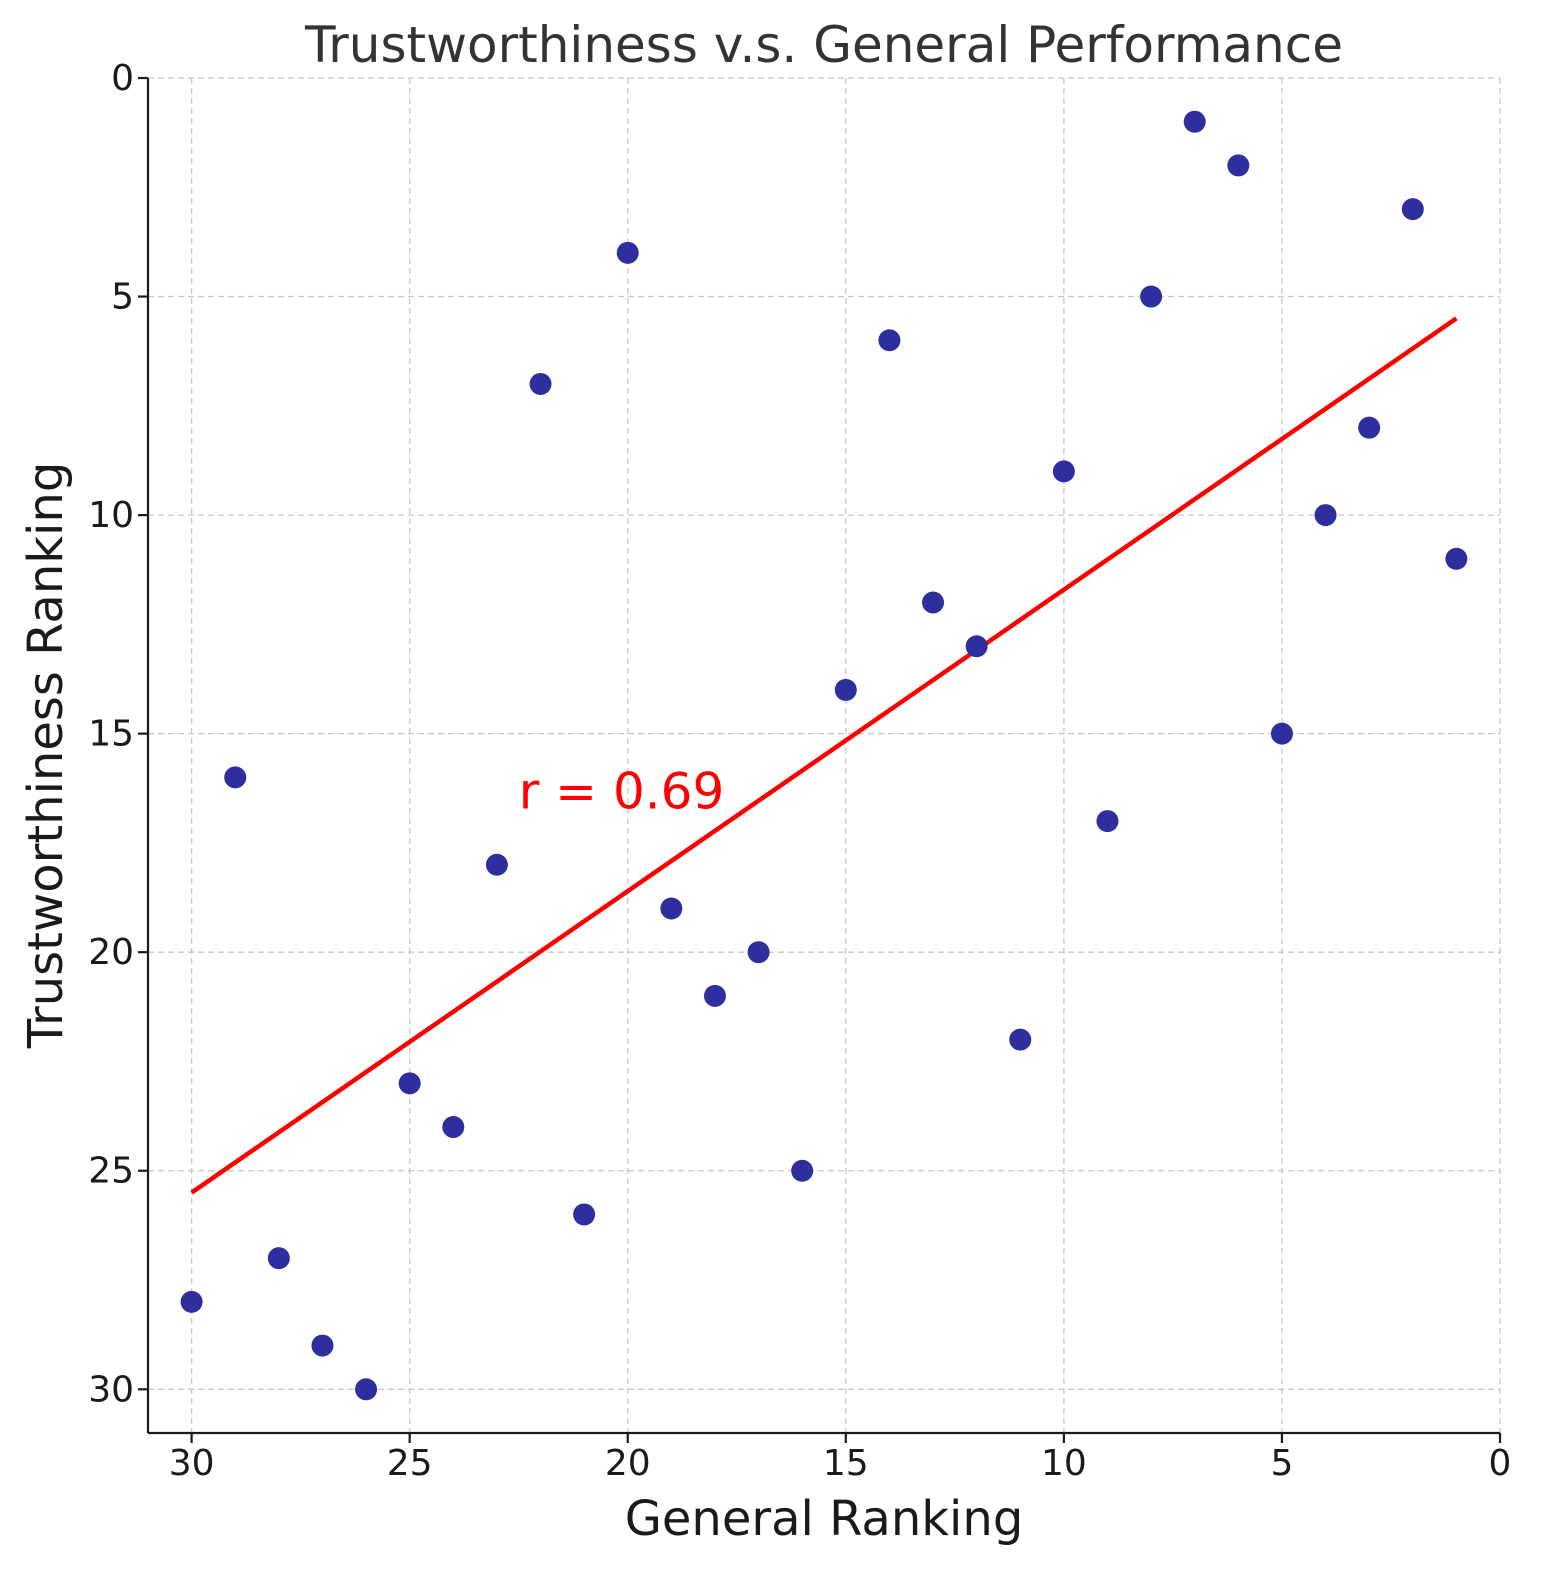 This screenshot has height=1580, width=1545. I want to click on annotations: r = 0.69, so click(622, 791).